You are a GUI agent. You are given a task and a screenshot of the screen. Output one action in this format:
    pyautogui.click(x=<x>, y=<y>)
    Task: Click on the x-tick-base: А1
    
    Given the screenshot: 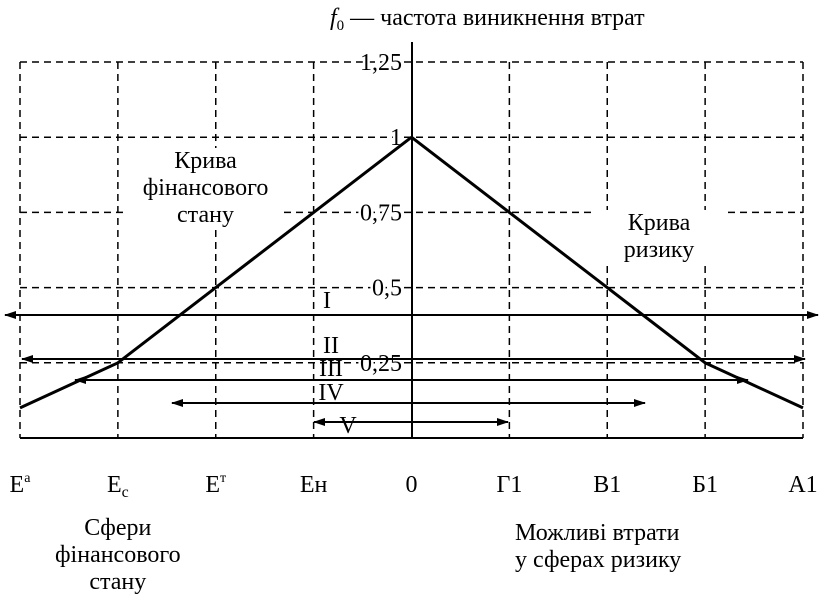 What is the action you would take?
    pyautogui.click(x=802, y=485)
    